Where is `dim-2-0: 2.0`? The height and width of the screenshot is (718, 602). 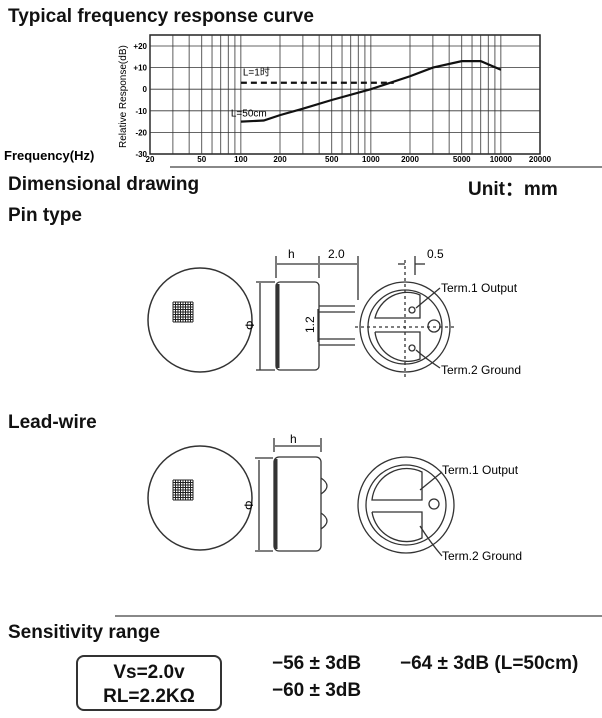
dim-2-0: 2.0 is located at coordinates (336, 254).